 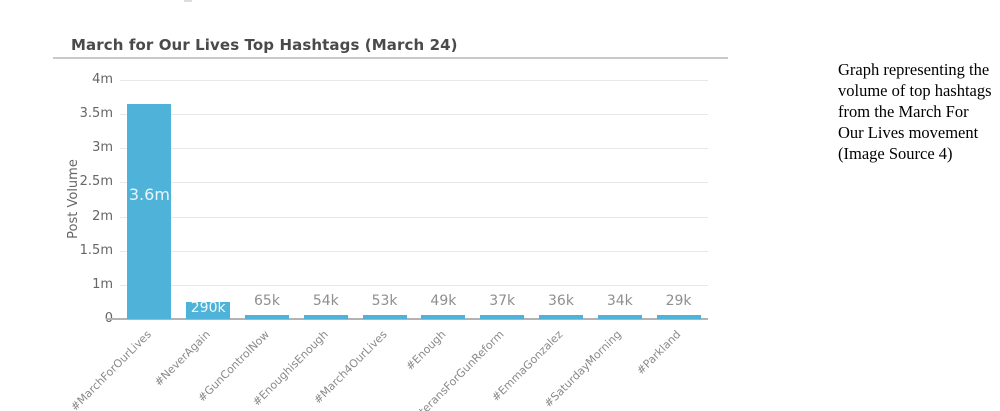 I want to click on x-axis-label: #Enough, so click(x=425, y=350).